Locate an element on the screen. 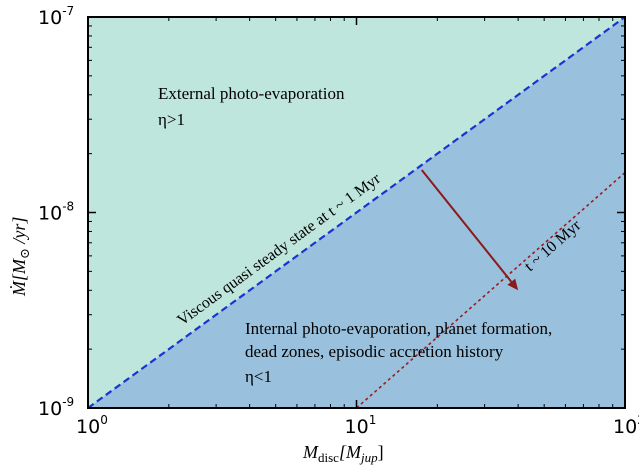  y-tick-label: 10⁻⁸ is located at coordinates (56, 212).